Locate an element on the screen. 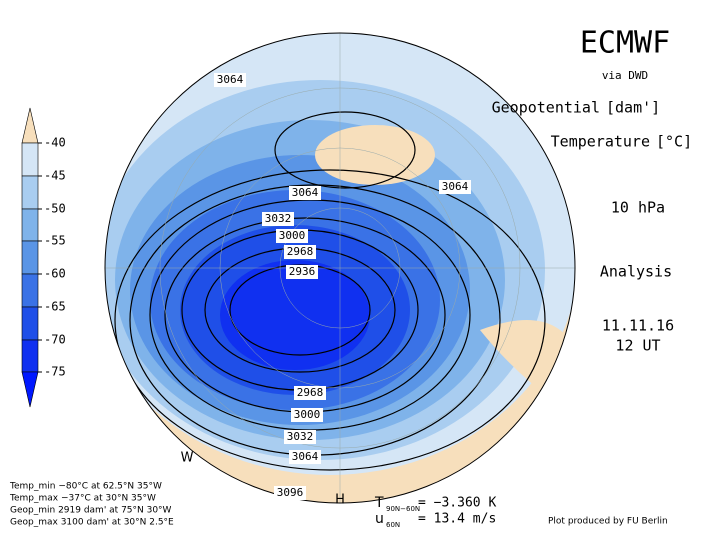  colorbar-label: -50 is located at coordinates (55, 209).